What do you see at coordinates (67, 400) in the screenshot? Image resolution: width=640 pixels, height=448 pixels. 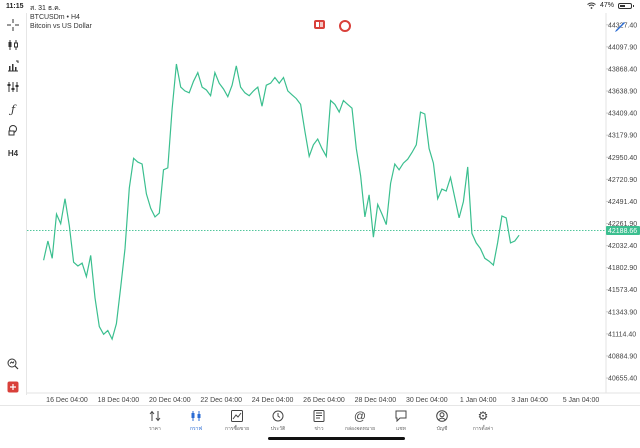 I see `x-tick-label: 16 Dec 04:00` at bounding box center [67, 400].